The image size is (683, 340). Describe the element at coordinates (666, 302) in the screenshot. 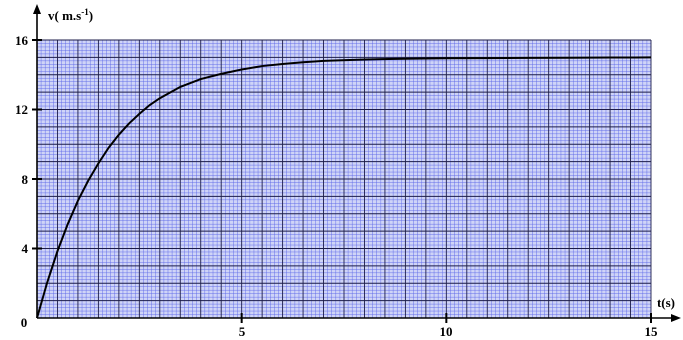

I see `x-axis-label: t(s)` at that location.